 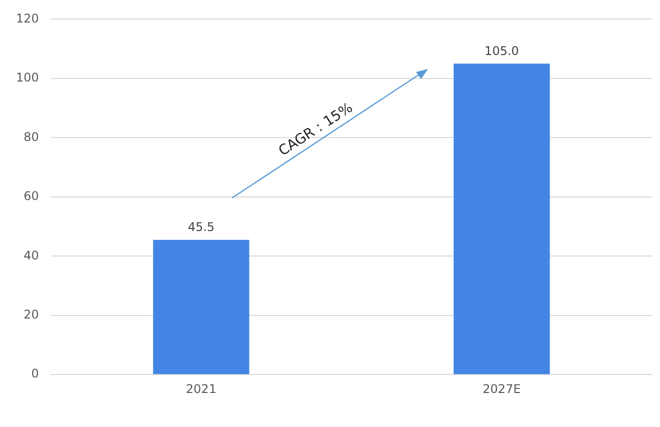 What do you see at coordinates (27, 18) in the screenshot?
I see `y-tick-label: 120` at bounding box center [27, 18].